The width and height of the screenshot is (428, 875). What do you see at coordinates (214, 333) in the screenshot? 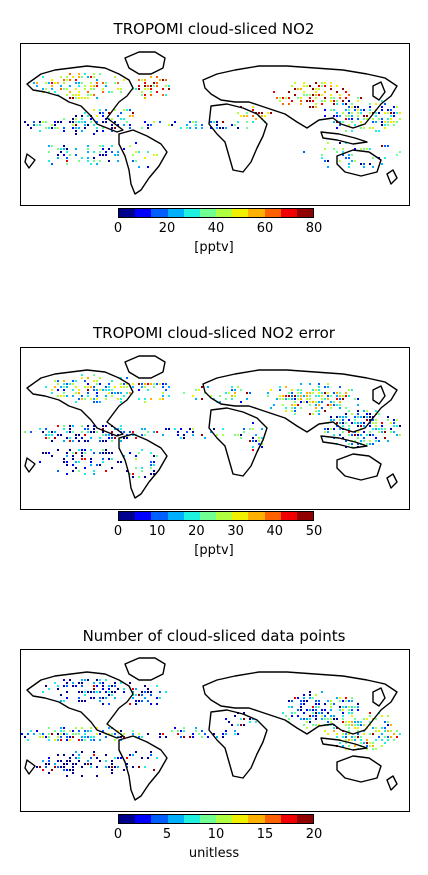
I see `panel-title: TROPOMI cloud-sliced NO2 error` at bounding box center [214, 333].